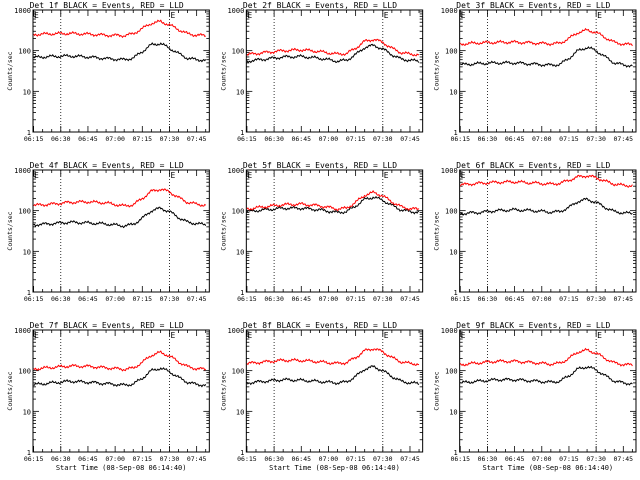 This screenshot has height=480, width=640. Describe the element at coordinates (320, 165) in the screenshot. I see `panel-title: Det 5f BLACK = Events, RED = LLD` at that location.